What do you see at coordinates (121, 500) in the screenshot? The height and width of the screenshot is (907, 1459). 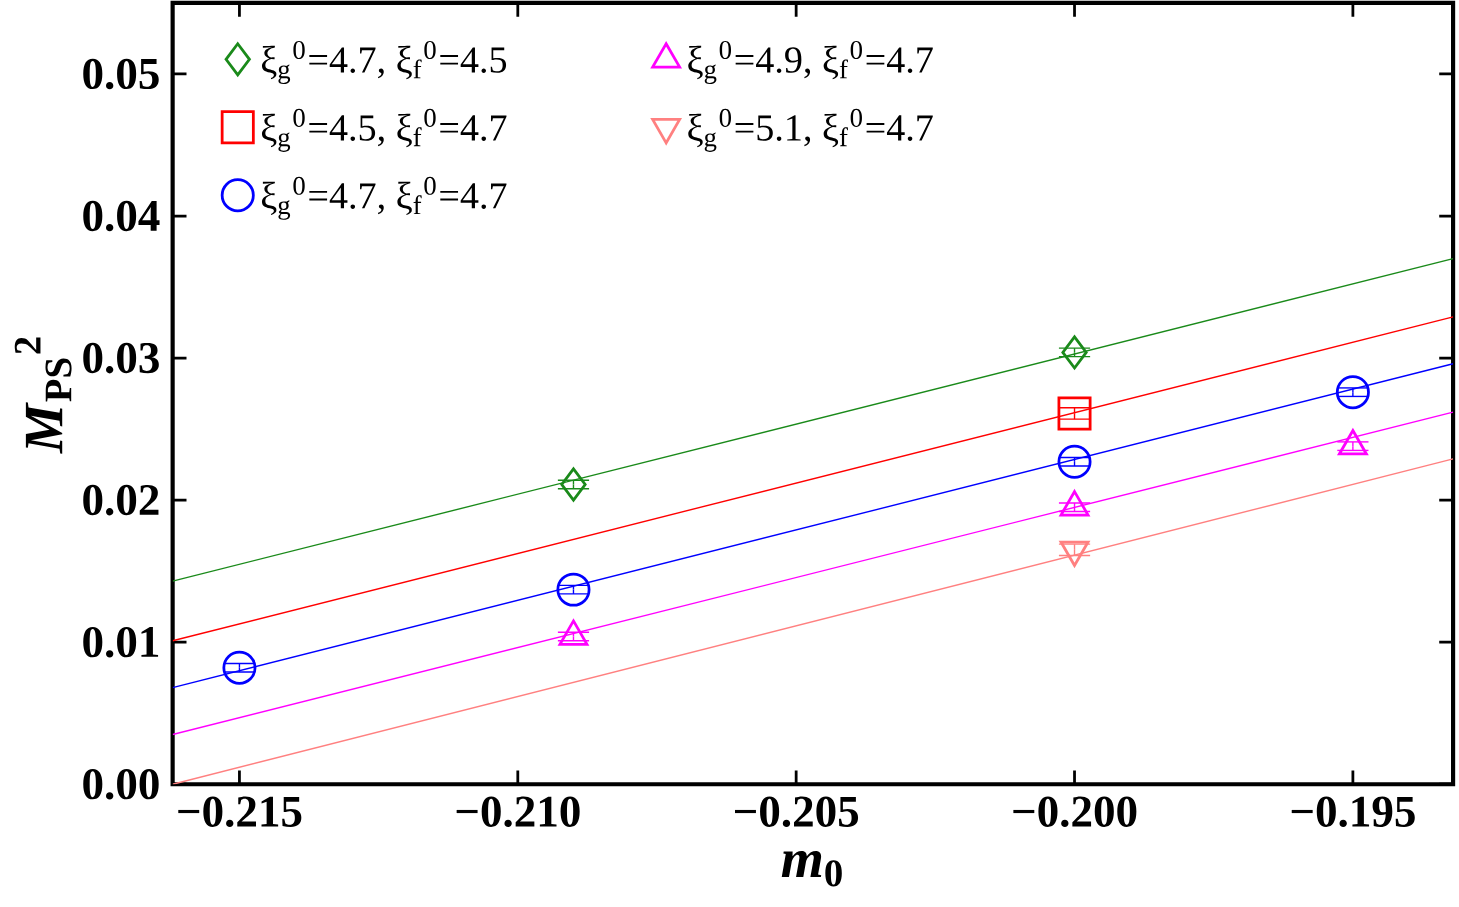 I see `y-tick-label: 0.02` at bounding box center [121, 500].